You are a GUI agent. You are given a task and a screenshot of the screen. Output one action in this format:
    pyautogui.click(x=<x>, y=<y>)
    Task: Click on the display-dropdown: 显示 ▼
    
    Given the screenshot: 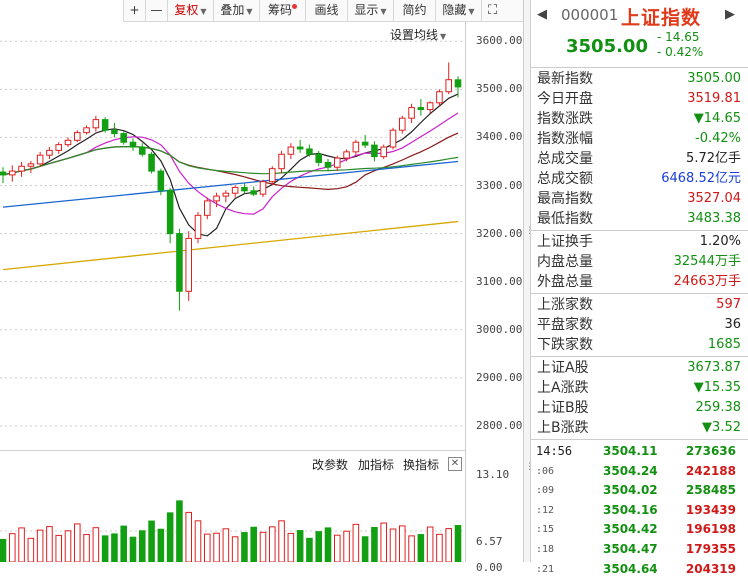 What is the action you would take?
    pyautogui.click(x=370, y=11)
    